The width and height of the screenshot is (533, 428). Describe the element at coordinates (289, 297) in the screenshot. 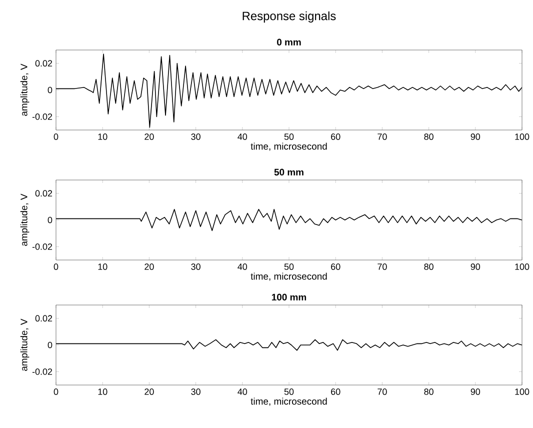

I see `chart-title: 100 mm` at that location.